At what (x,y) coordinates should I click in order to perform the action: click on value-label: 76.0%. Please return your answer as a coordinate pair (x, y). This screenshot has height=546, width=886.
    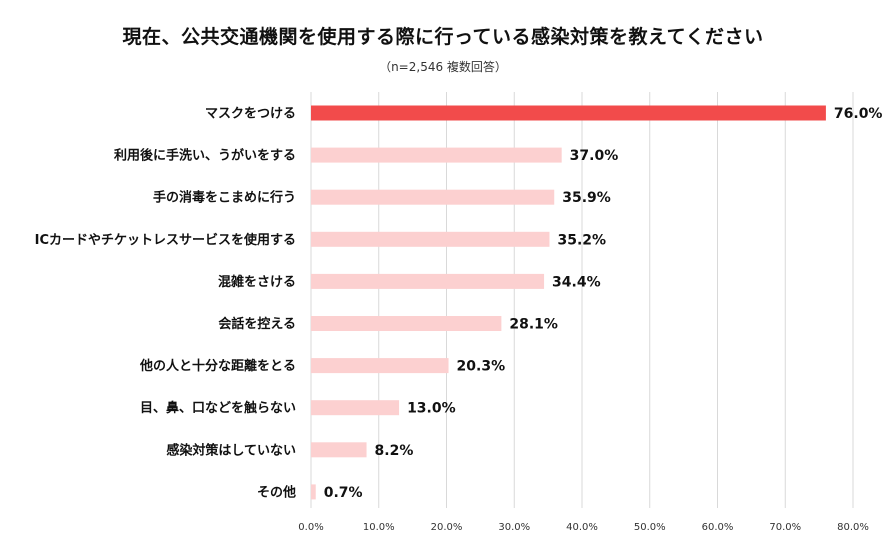
    Looking at the image, I should click on (858, 114).